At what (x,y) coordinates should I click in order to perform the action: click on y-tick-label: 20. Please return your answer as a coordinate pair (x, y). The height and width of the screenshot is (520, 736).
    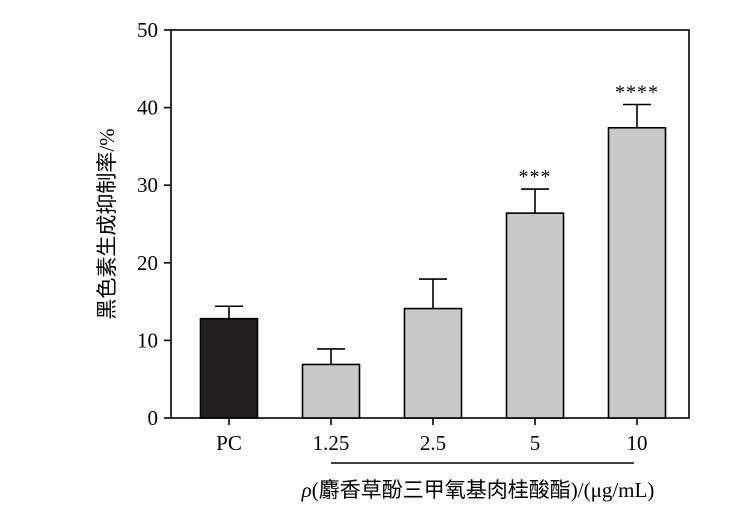
    Looking at the image, I should click on (147, 263).